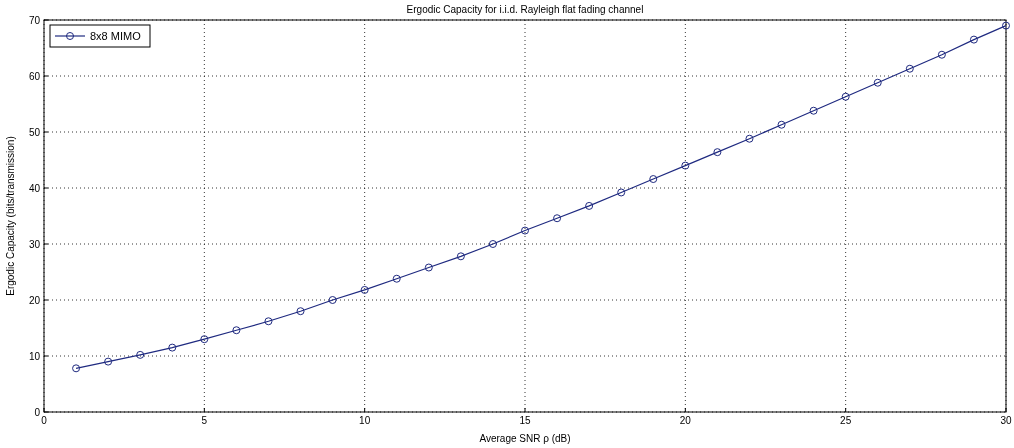  Describe the element at coordinates (525, 438) in the screenshot. I see `x-axis-title: Average SNR ρ (dB)` at that location.